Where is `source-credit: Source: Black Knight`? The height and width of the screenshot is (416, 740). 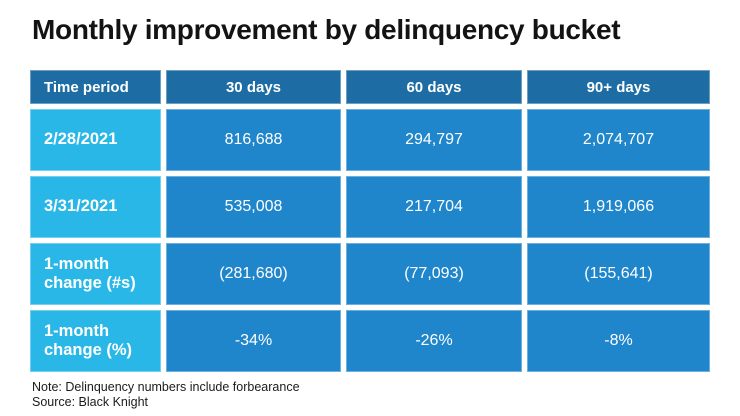 source-credit: Source: Black Knight is located at coordinates (90, 401).